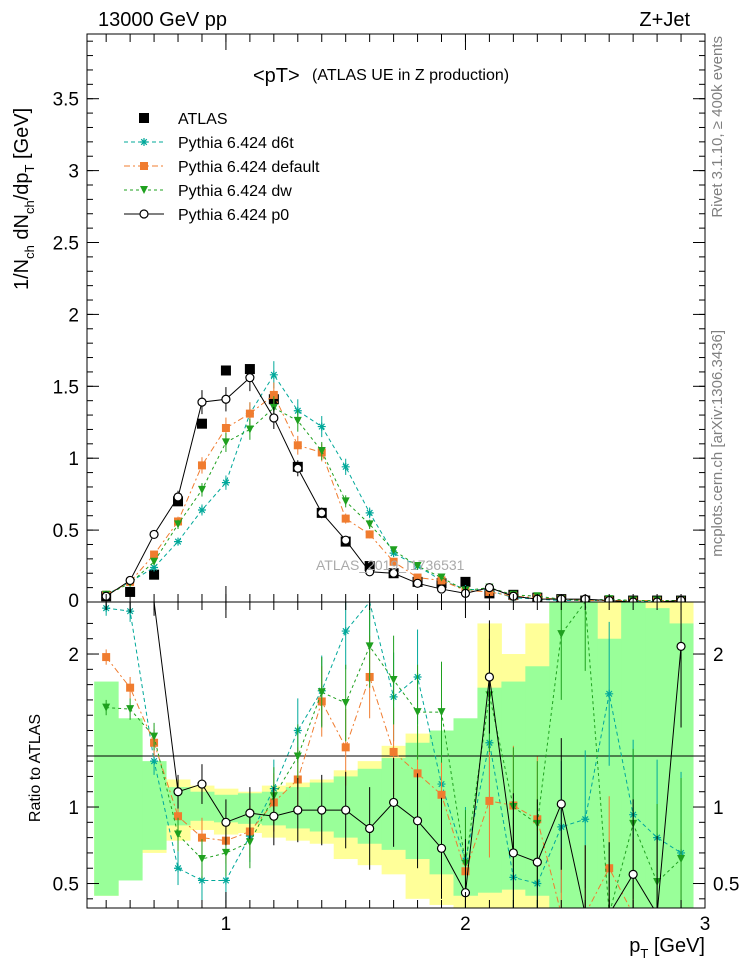 The image size is (746, 972). What do you see at coordinates (144, 118) in the screenshot?
I see `legend-marker-atlas` at bounding box center [144, 118].